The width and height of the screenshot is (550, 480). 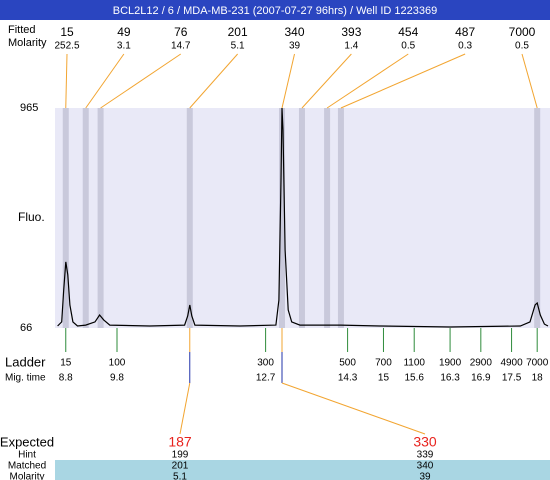 What do you see at coordinates (25, 378) in the screenshot?
I see `row-label: Mig. time` at bounding box center [25, 378].